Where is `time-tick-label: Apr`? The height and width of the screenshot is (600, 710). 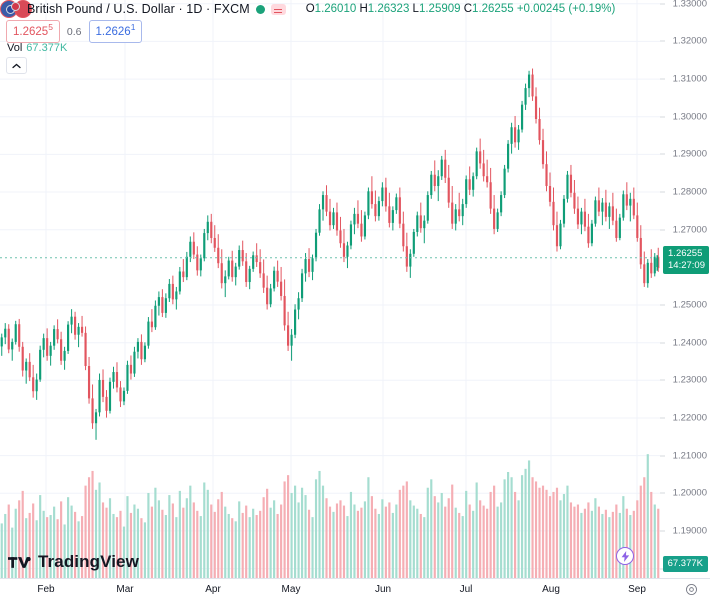
time-tick-label: Apr is located at coordinates (213, 589).